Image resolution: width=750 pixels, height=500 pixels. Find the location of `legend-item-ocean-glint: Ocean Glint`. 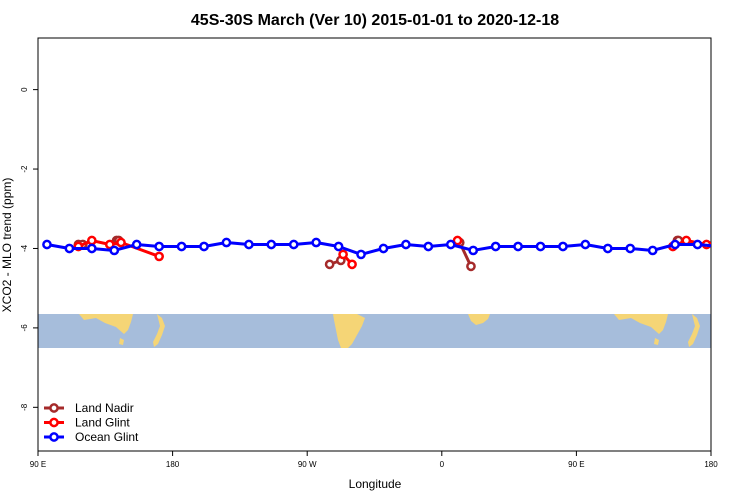

legend-item-ocean-glint: Ocean Glint is located at coordinates (91, 437).